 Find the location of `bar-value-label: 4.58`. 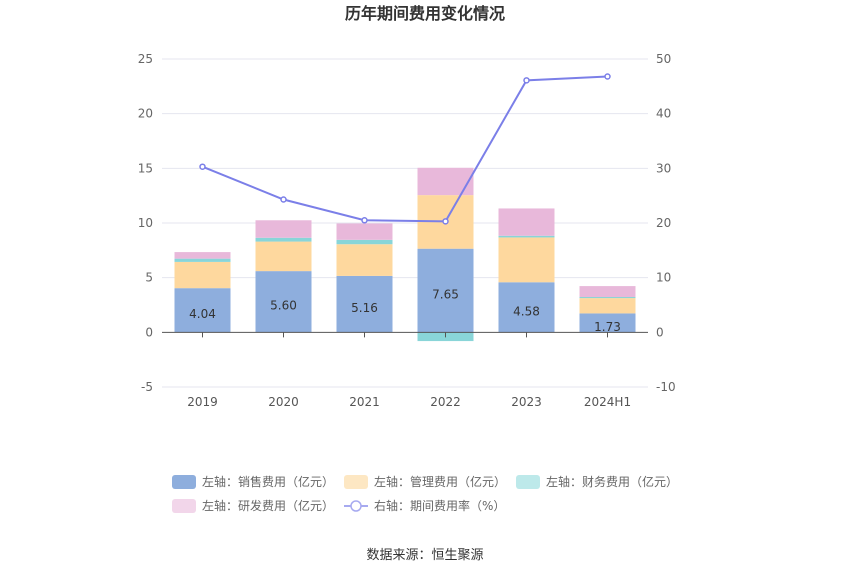

bar-value-label: 4.58 is located at coordinates (526, 311).